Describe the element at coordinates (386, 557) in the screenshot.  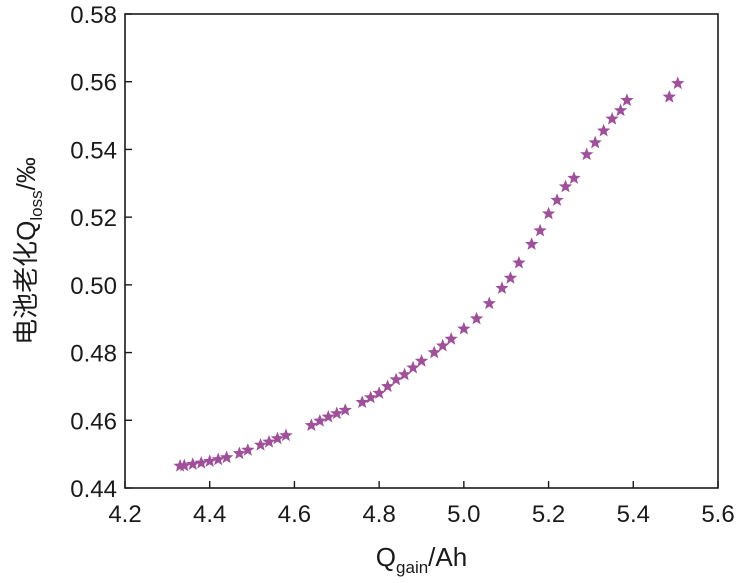
I see `x-axis-title-main: Q` at that location.